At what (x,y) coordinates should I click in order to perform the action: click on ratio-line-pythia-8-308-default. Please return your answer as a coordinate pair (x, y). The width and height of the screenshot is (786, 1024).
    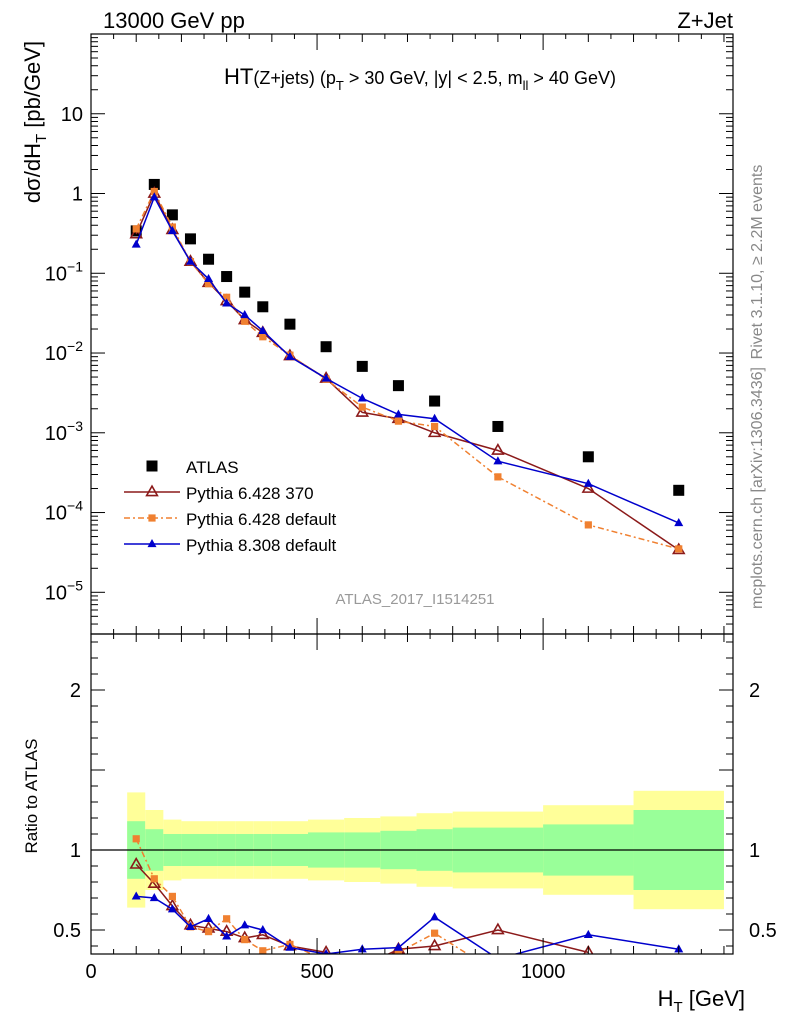
    Looking at the image, I should click on (407, 924).